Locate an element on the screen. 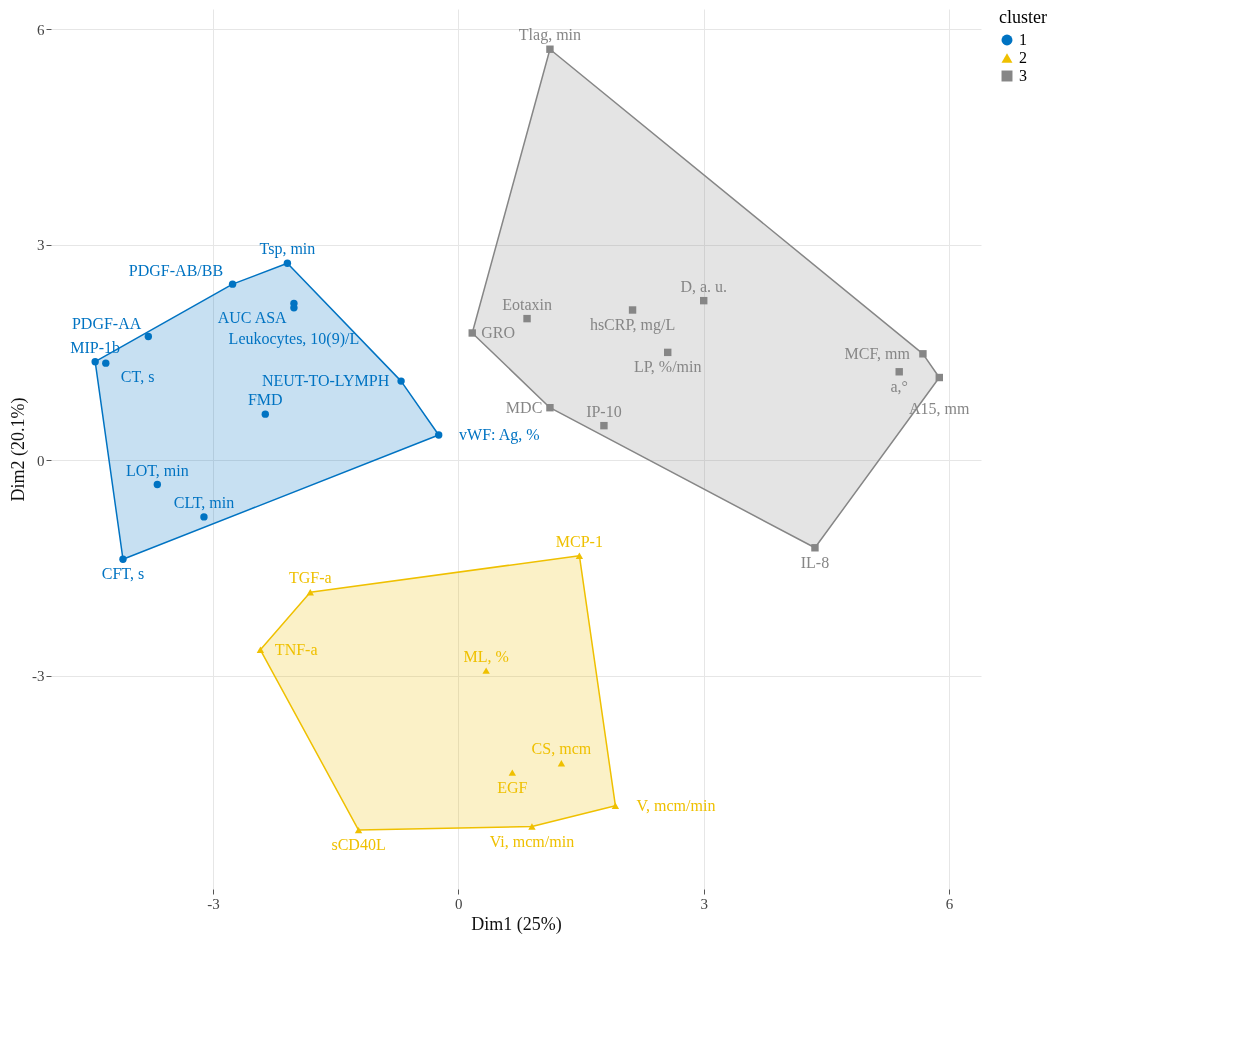 Image resolution: width=1246 pixels, height=1059 pixels. y-tick-label: 6 is located at coordinates (41, 29).